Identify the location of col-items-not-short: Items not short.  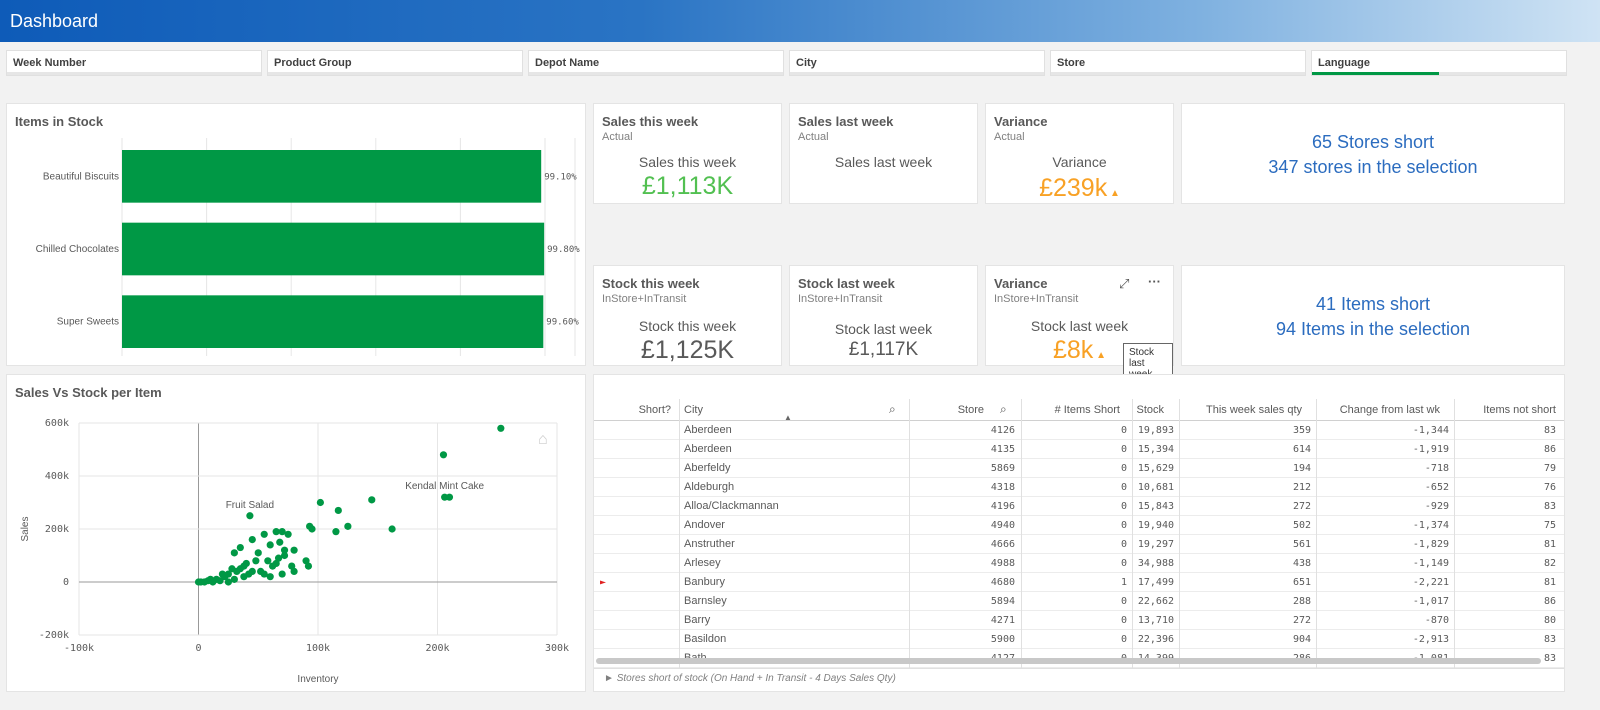
(1519, 410).